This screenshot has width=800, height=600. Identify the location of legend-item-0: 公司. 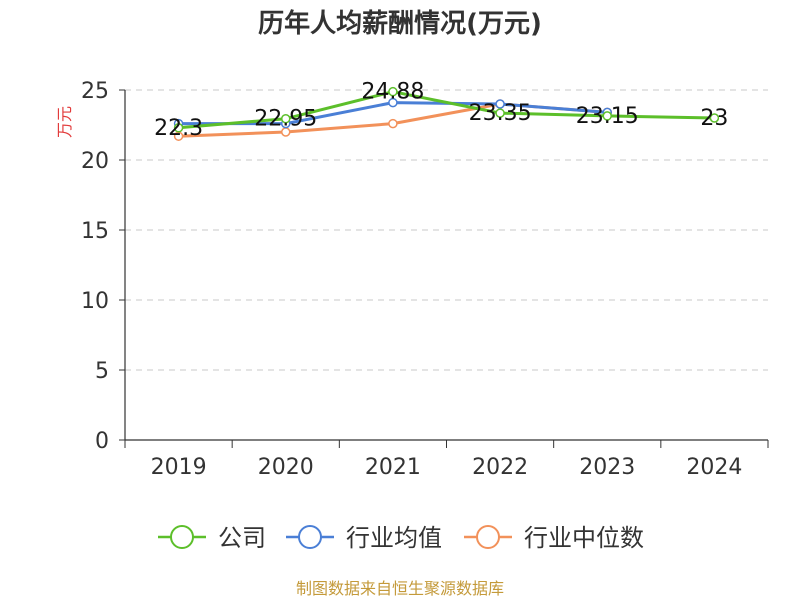
(212, 538).